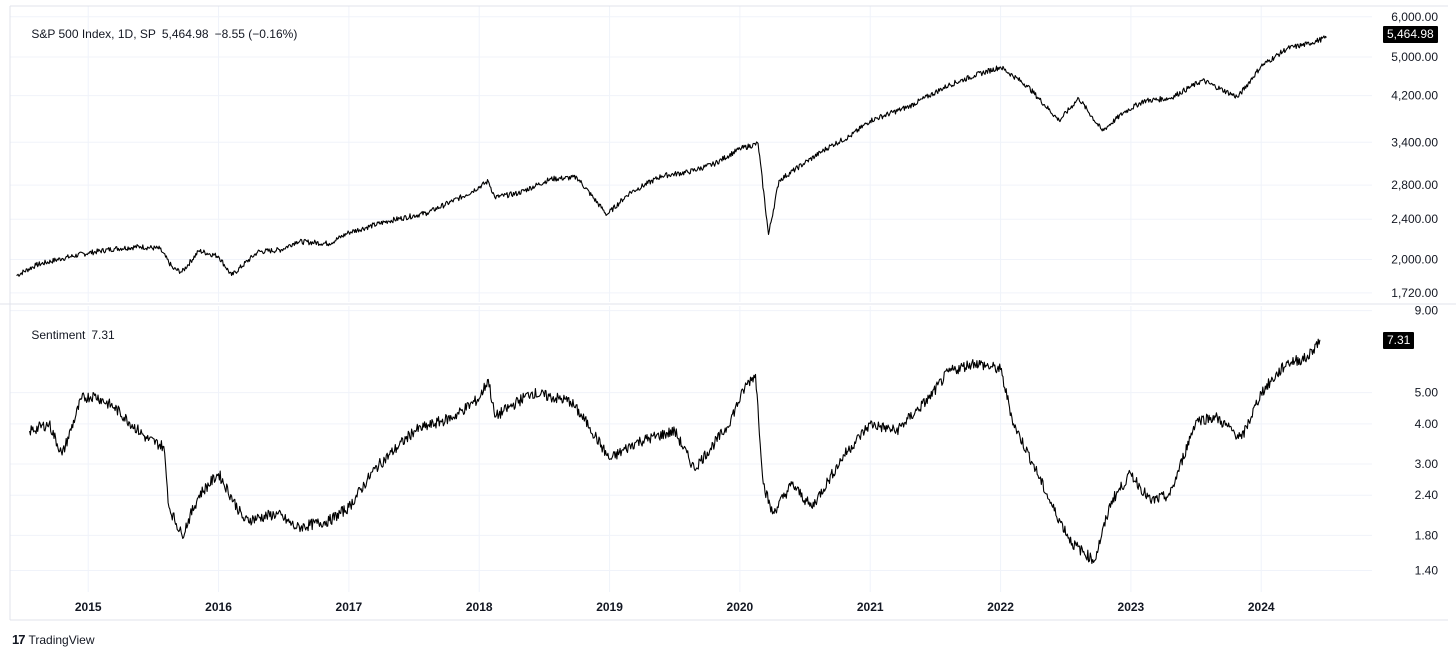 The width and height of the screenshot is (1456, 662). I want to click on y-tick-label: 2.40, so click(1427, 495).